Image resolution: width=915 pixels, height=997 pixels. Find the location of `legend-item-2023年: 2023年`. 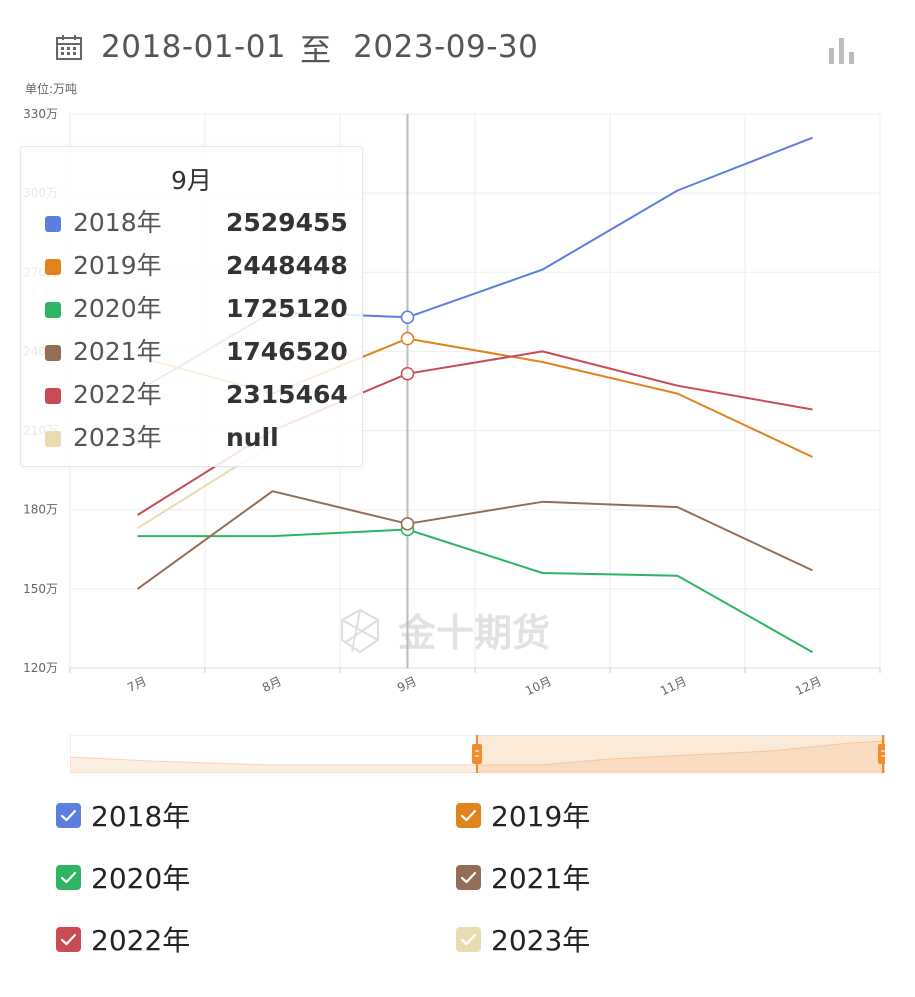

legend-item-2023年: 2023年 is located at coordinates (523, 939).